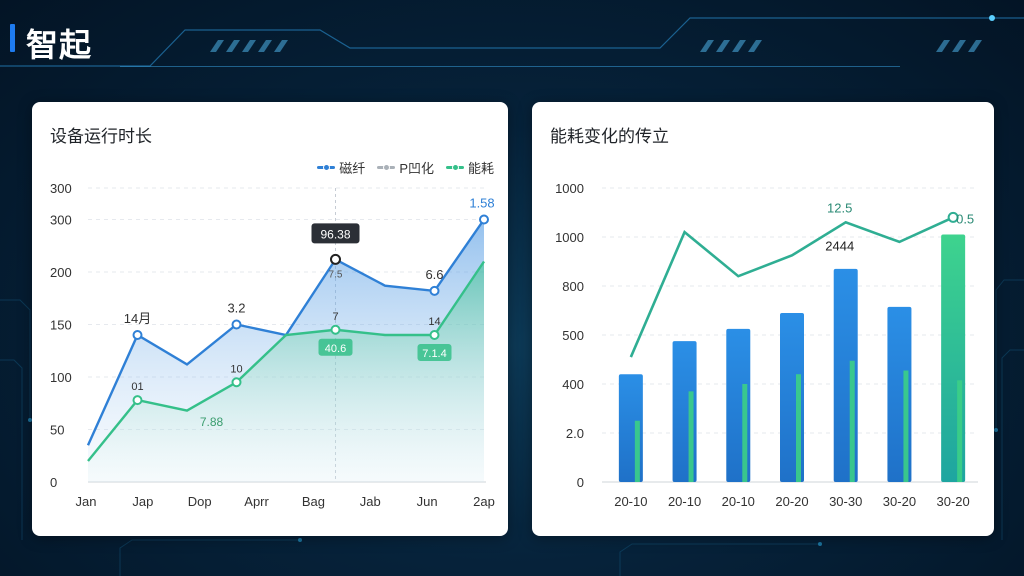 This screenshot has height=576, width=1024. Describe the element at coordinates (200, 501) in the screenshot. I see `x-tick-label: Dop` at that location.